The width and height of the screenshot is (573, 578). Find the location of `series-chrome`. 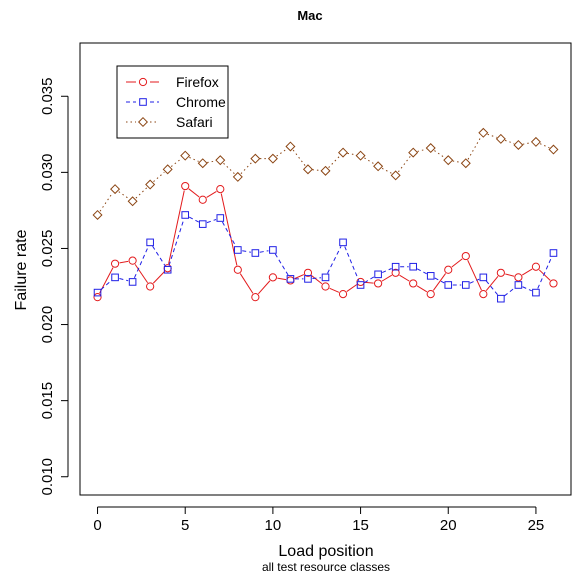

series-chrome is located at coordinates (325, 257).